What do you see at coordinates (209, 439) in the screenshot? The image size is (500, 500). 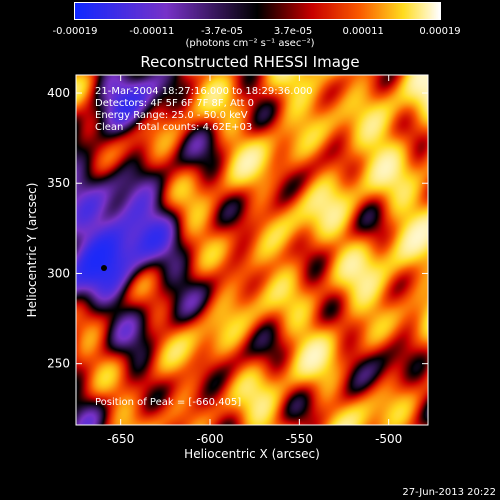 I see `x-tick-label: -600` at bounding box center [209, 439].